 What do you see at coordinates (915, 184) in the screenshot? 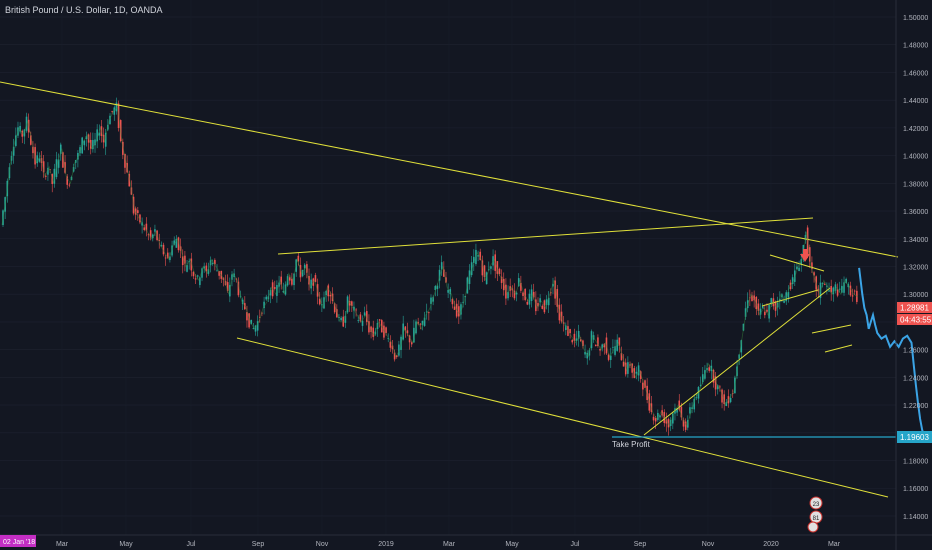
I see `y-tick-label: 1.38000` at bounding box center [915, 184].